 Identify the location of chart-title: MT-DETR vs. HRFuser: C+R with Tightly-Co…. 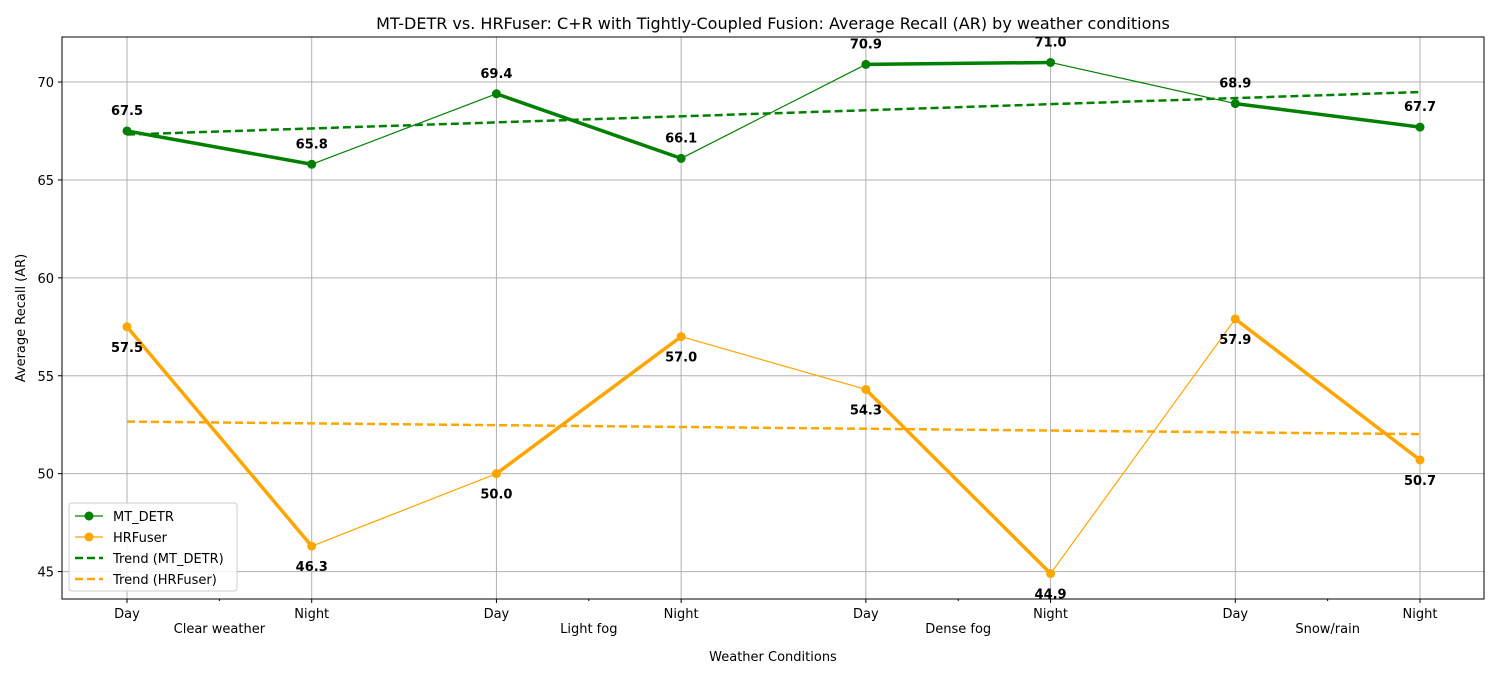
(773, 23).